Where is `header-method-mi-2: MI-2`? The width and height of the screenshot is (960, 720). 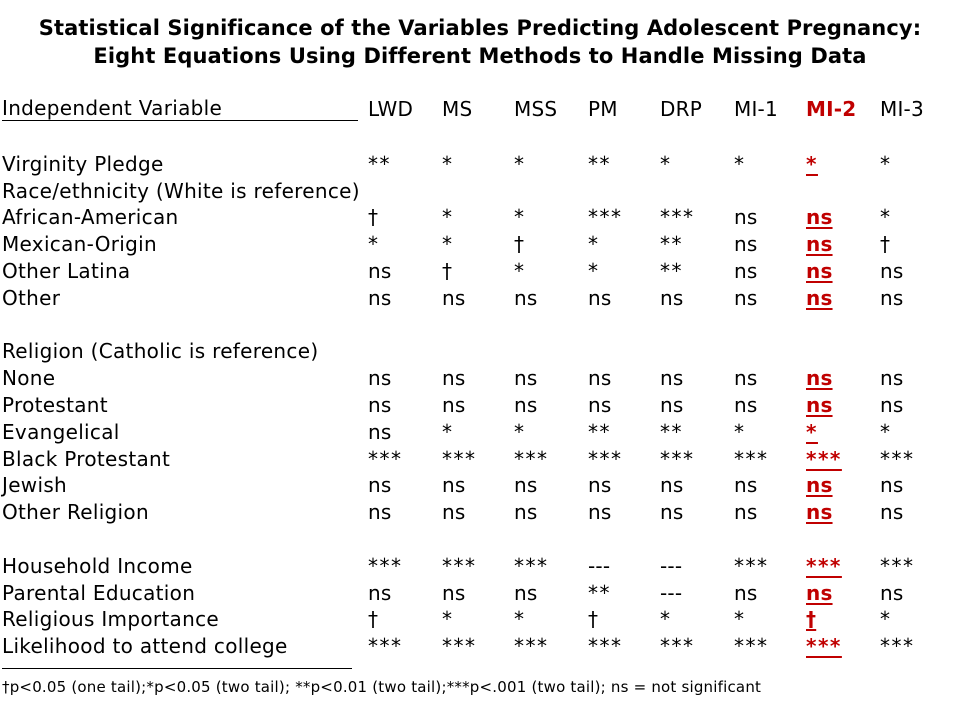 header-method-mi-2: MI-2 is located at coordinates (831, 109).